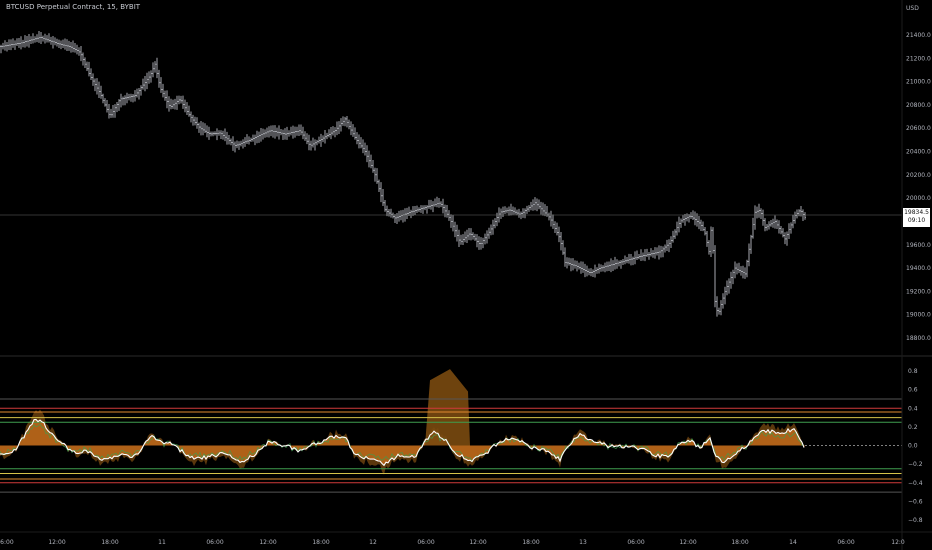  Describe the element at coordinates (918, 315) in the screenshot. I see `price-tick-label: 19000.0` at that location.